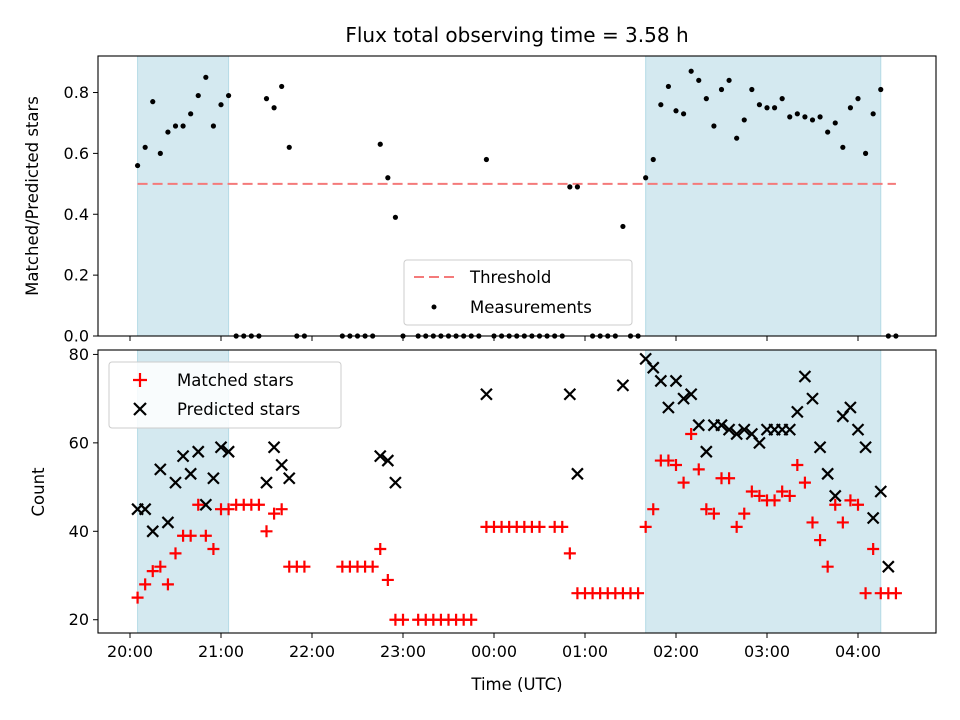 The width and height of the screenshot is (960, 720). Describe the element at coordinates (38, 492) in the screenshot. I see `bottom-y-axis-label: Count` at that location.